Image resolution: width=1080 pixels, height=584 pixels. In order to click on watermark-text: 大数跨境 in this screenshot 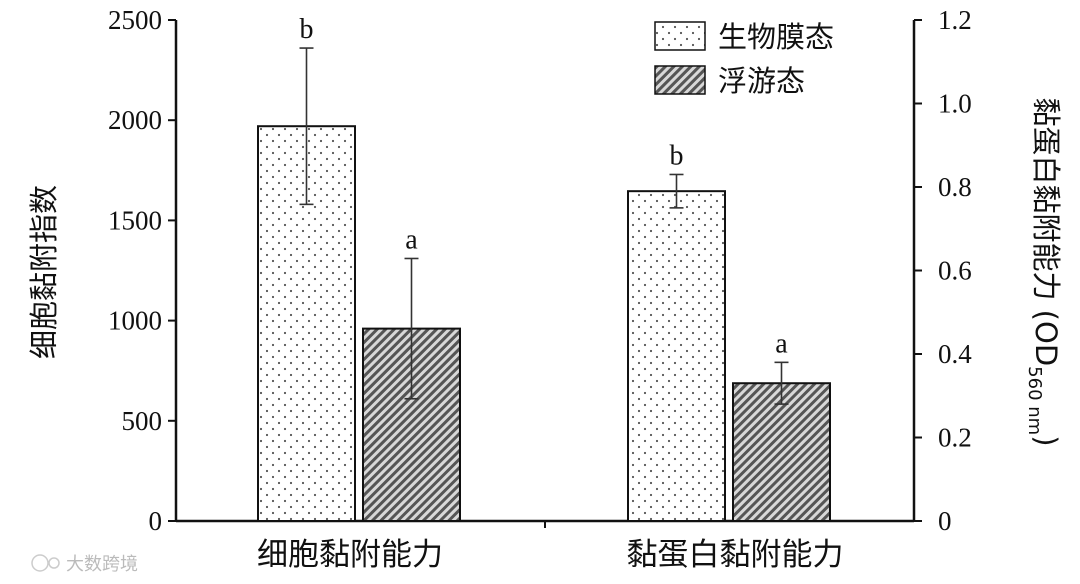, I will do `click(102, 564)`.